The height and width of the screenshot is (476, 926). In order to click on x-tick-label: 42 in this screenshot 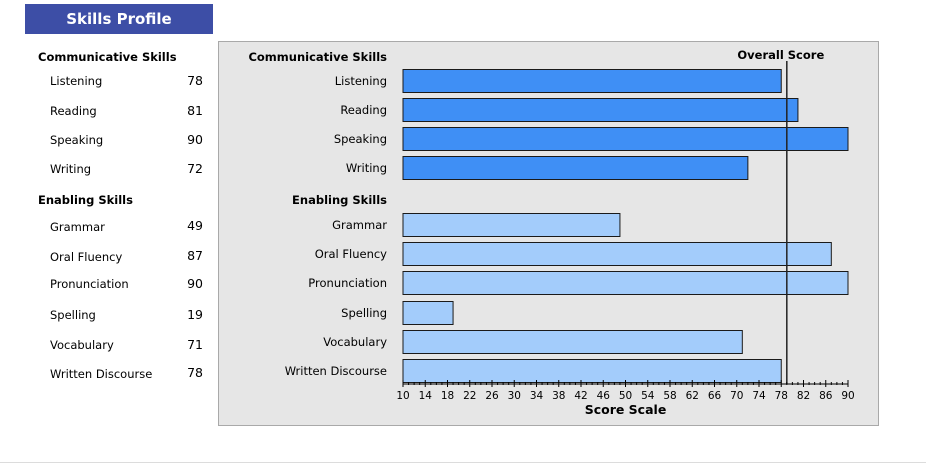, I will do `click(580, 396)`.